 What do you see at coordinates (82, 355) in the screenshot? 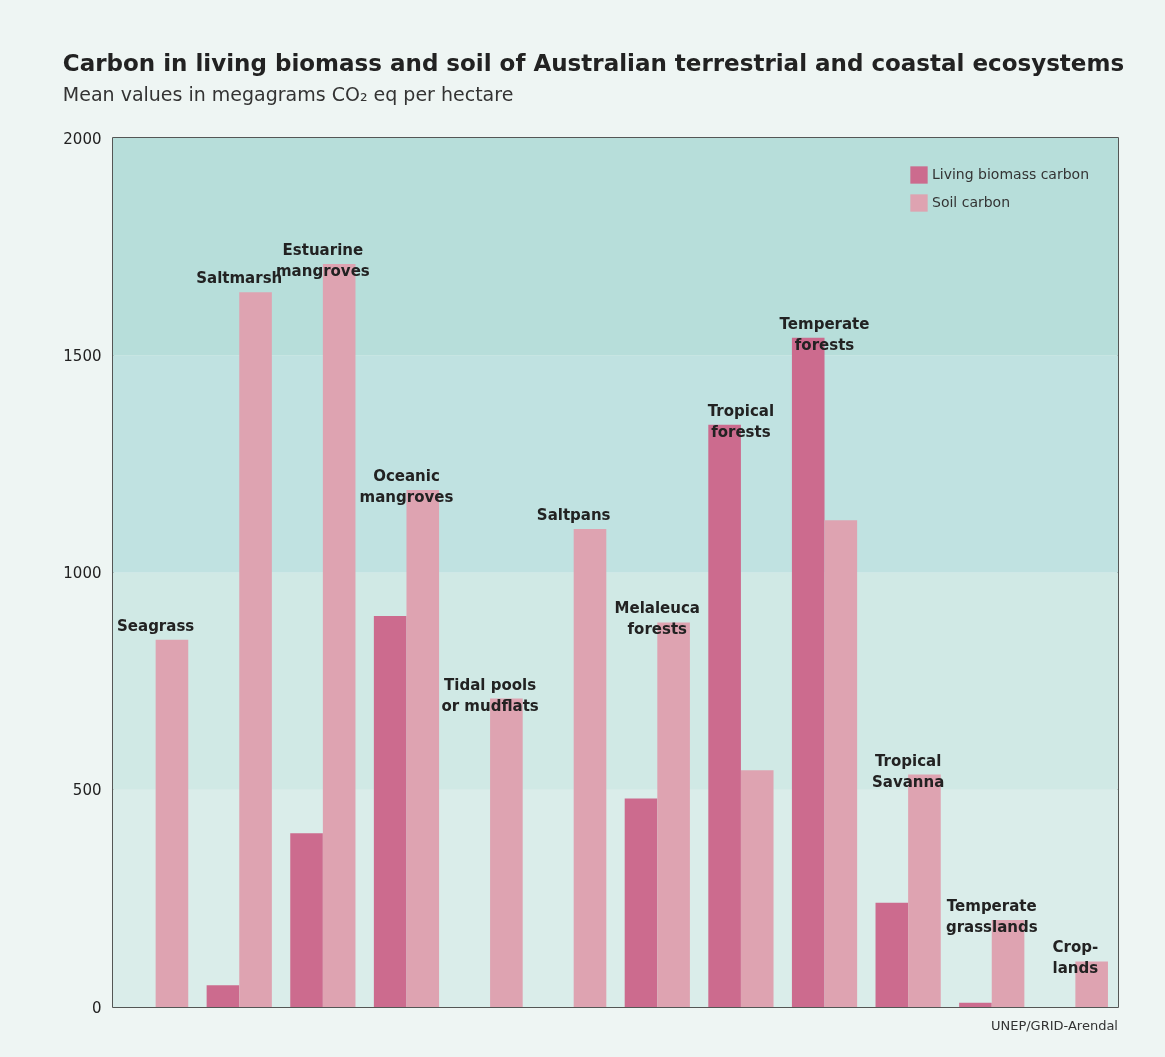
I see `y-tick-label: 1500` at bounding box center [82, 355].